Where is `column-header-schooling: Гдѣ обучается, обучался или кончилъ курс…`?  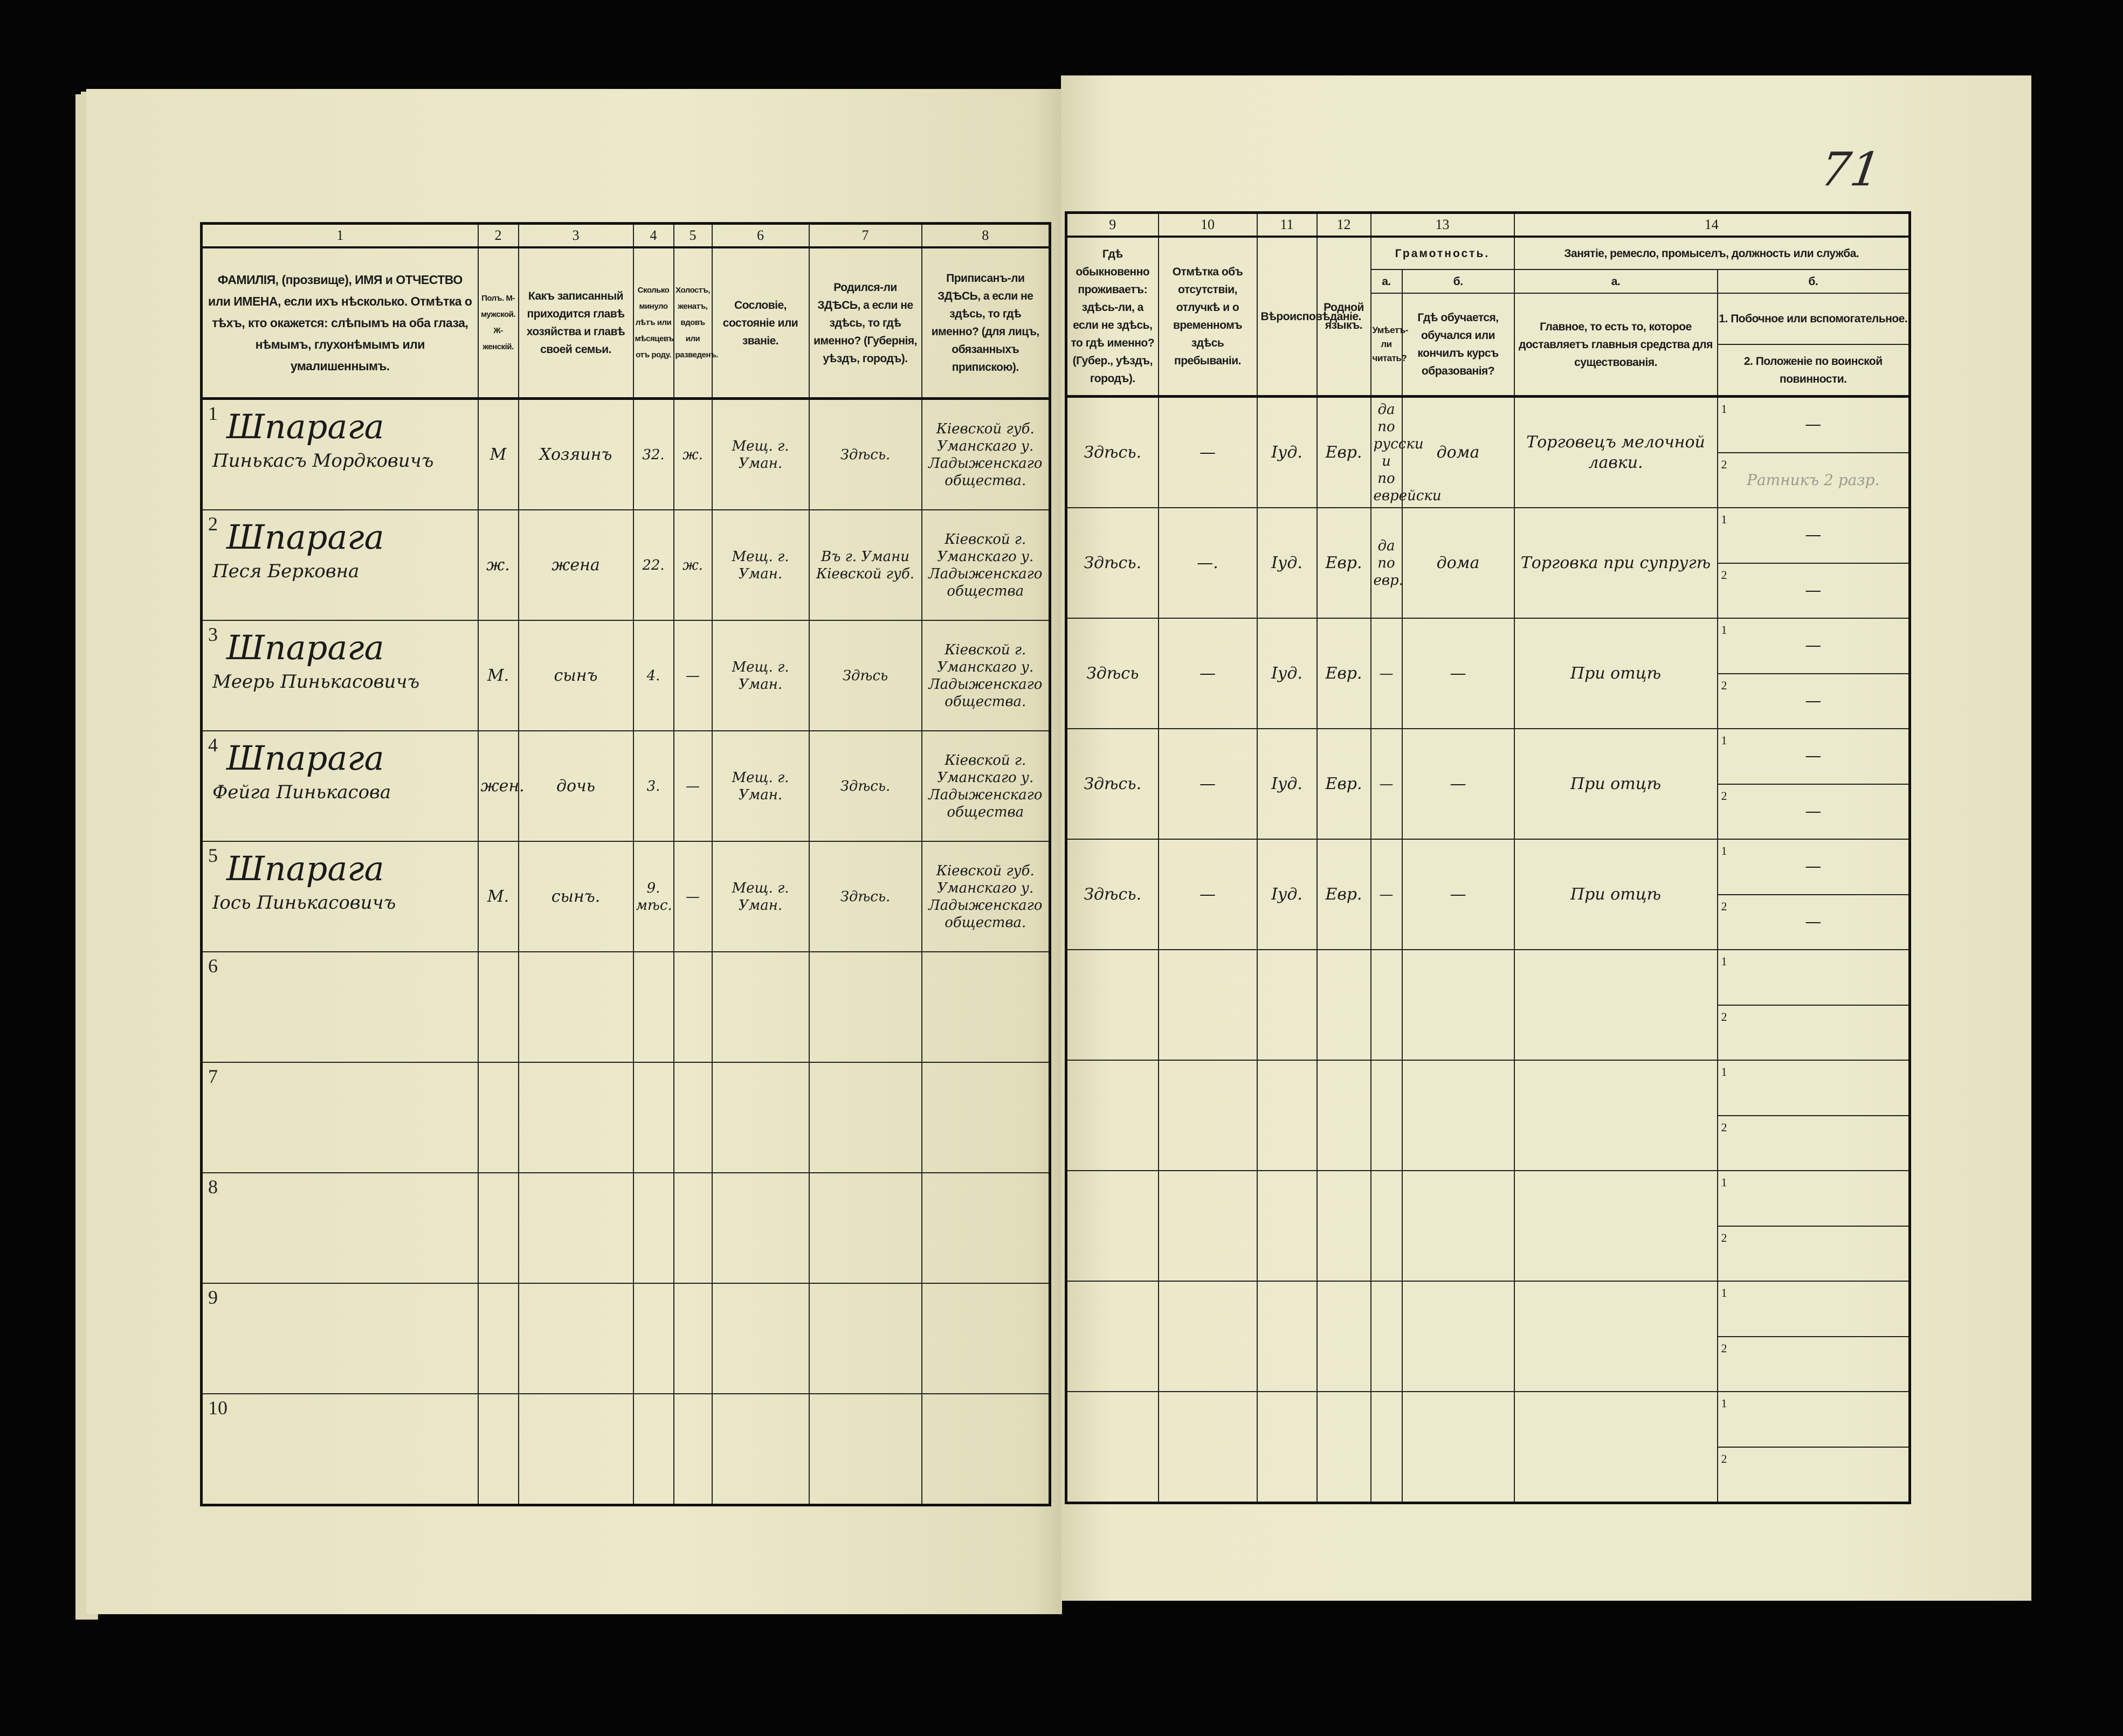
column-header-schooling: Гдѣ обучается, обучался или кончилъ курс… is located at coordinates (1458, 345).